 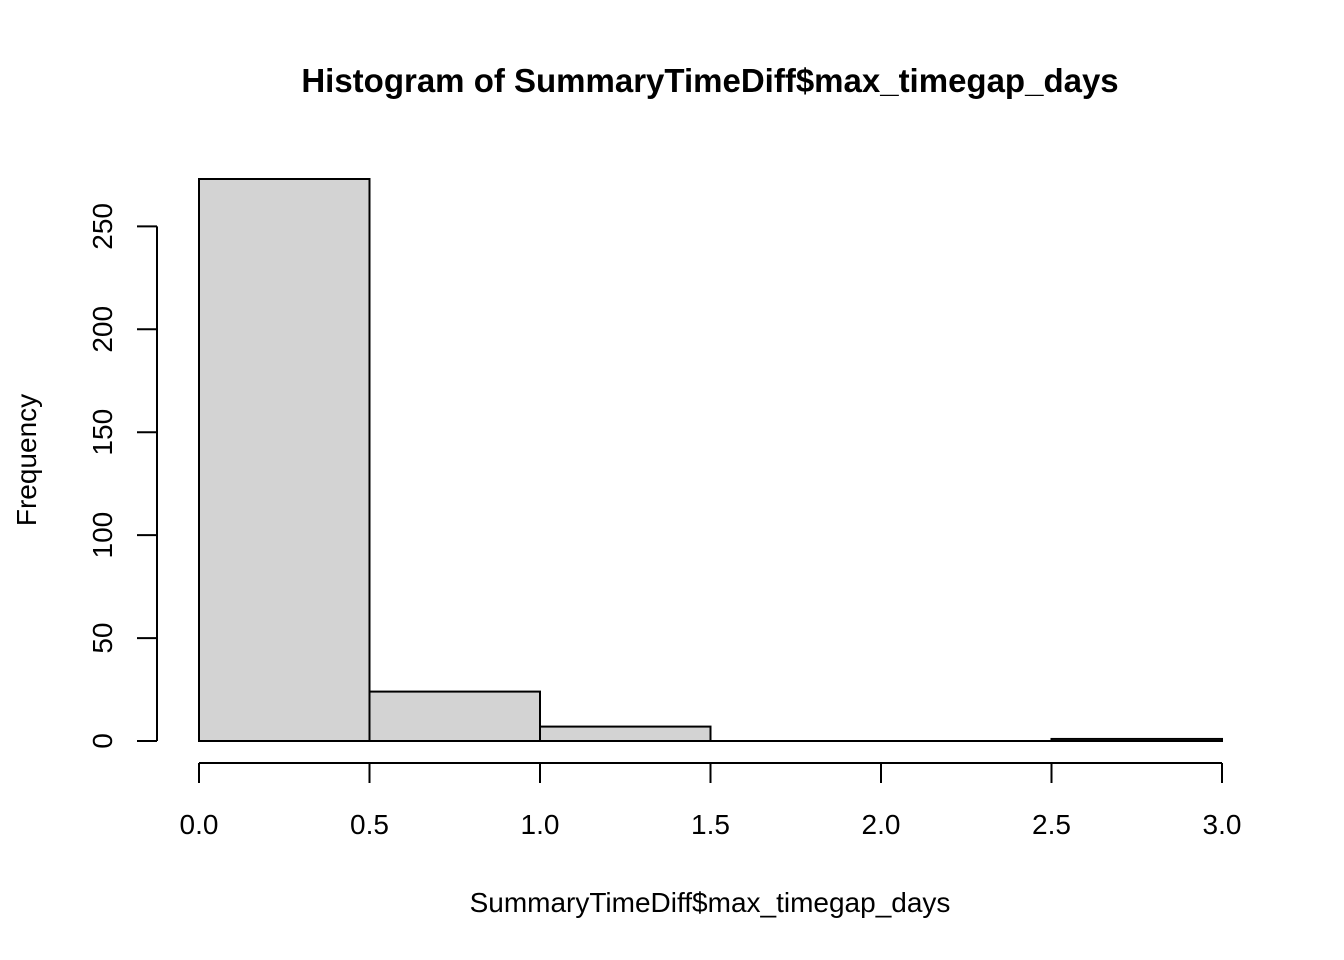 What do you see at coordinates (102, 432) in the screenshot?
I see `y-tick-label-3: 150` at bounding box center [102, 432].